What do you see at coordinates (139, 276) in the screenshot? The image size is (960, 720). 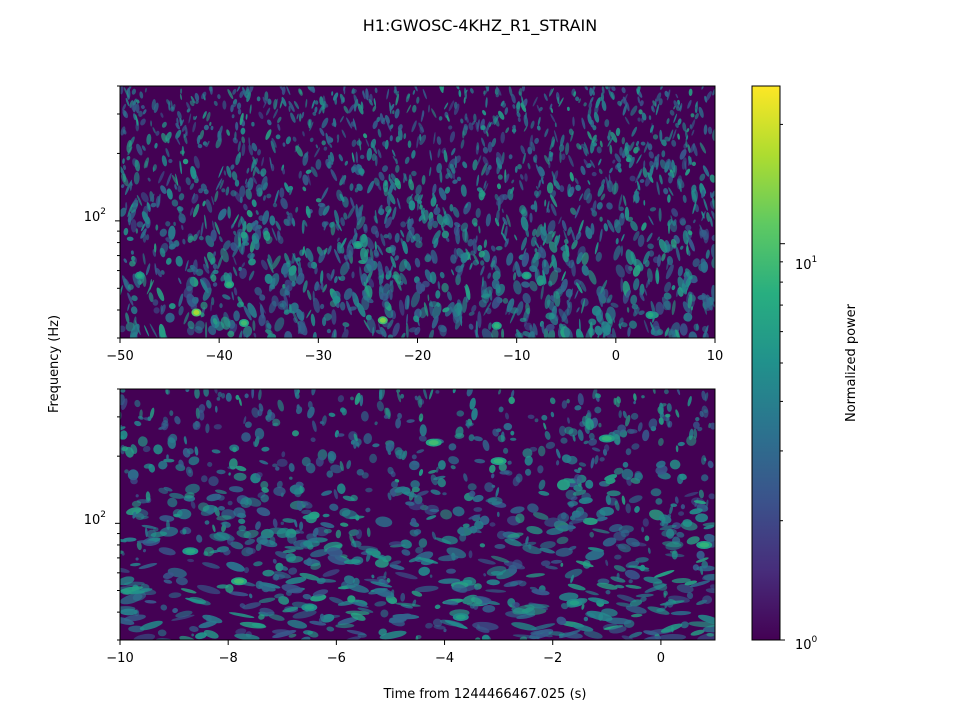 I see `heatmap-hotspot` at bounding box center [139, 276].